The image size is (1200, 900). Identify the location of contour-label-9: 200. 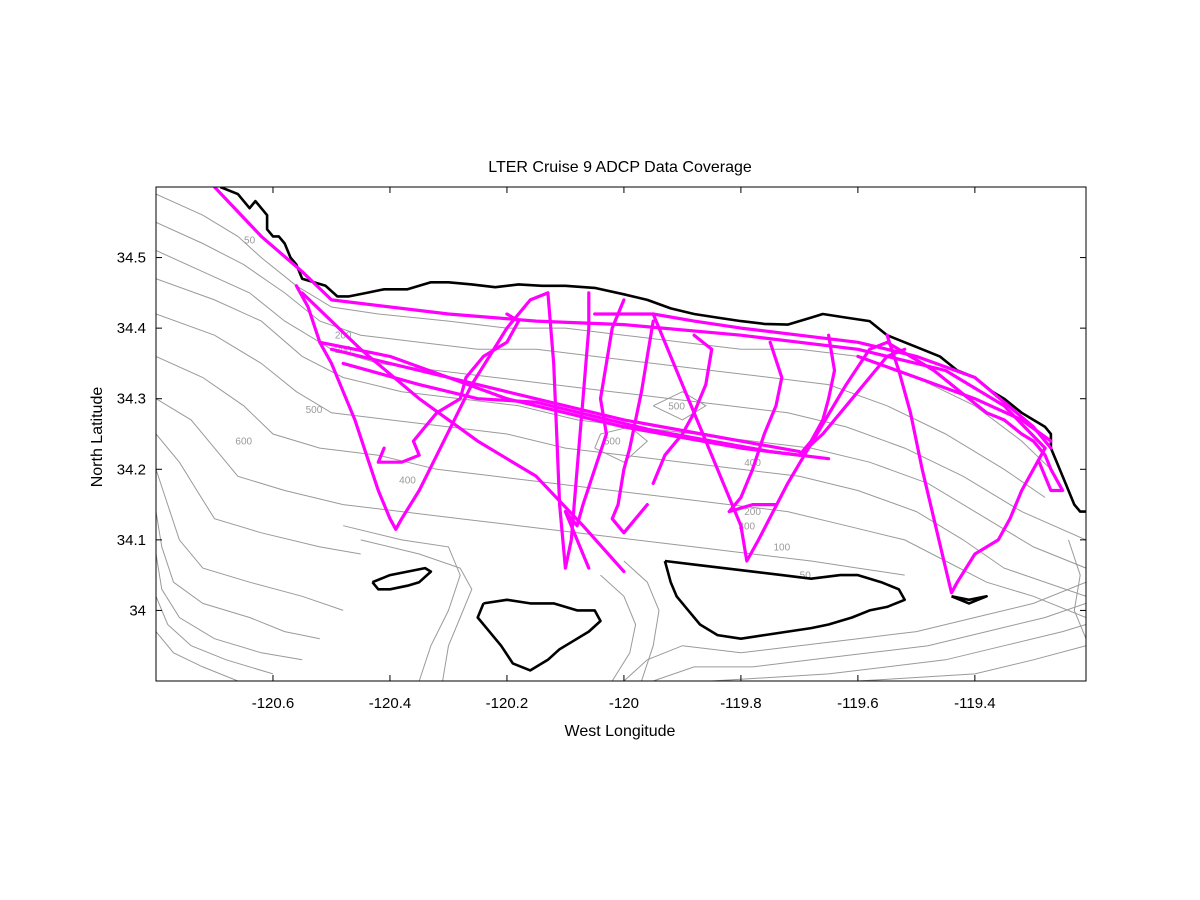
(752, 512).